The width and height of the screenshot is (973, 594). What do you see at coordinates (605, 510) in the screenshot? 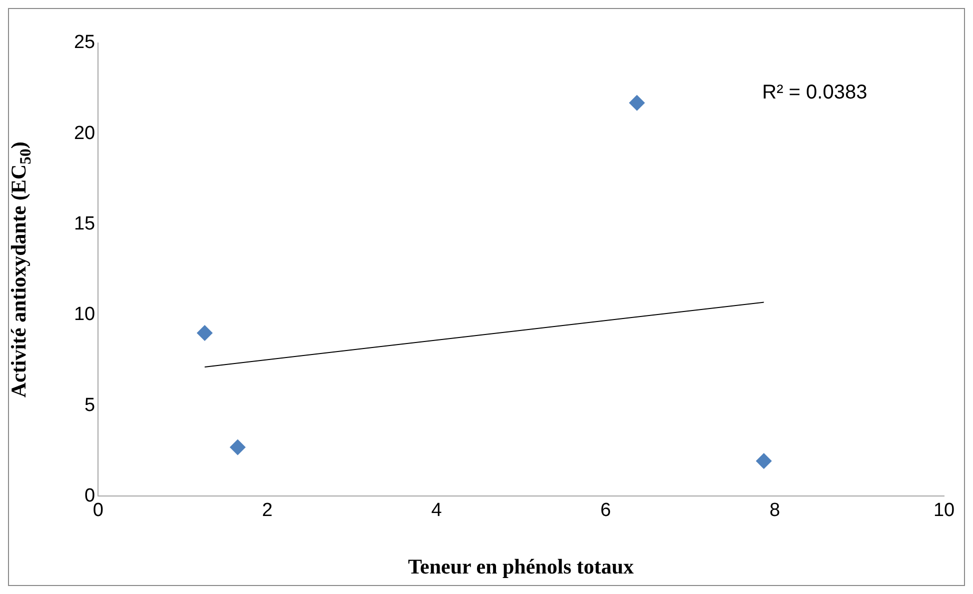
I see `x-tick-label: 6` at bounding box center [605, 510].